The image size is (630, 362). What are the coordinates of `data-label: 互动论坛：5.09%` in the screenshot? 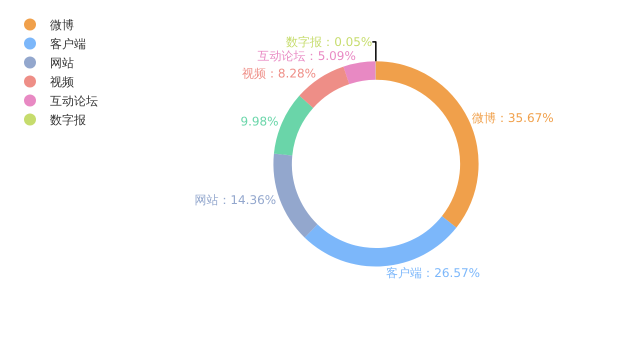 It's located at (307, 55).